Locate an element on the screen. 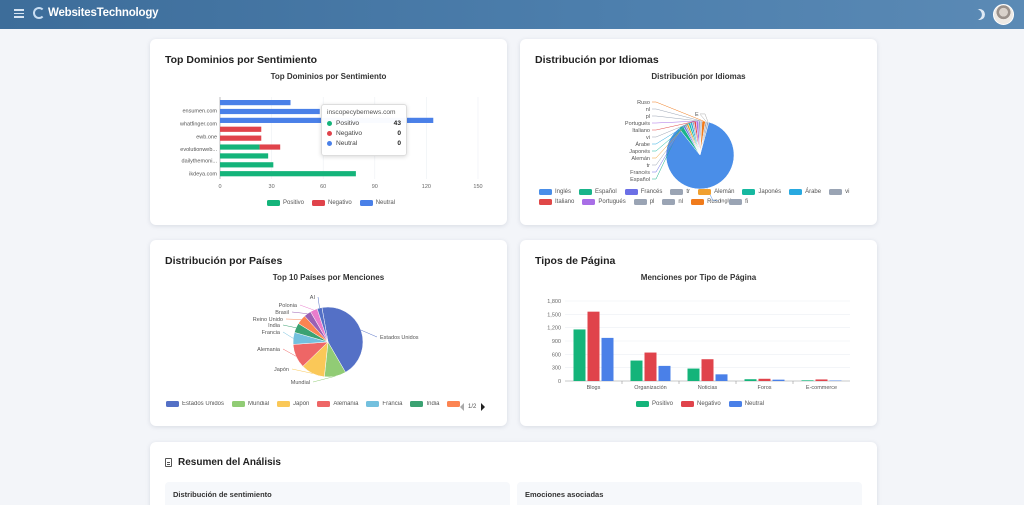  user-avatar is located at coordinates (1003, 14).